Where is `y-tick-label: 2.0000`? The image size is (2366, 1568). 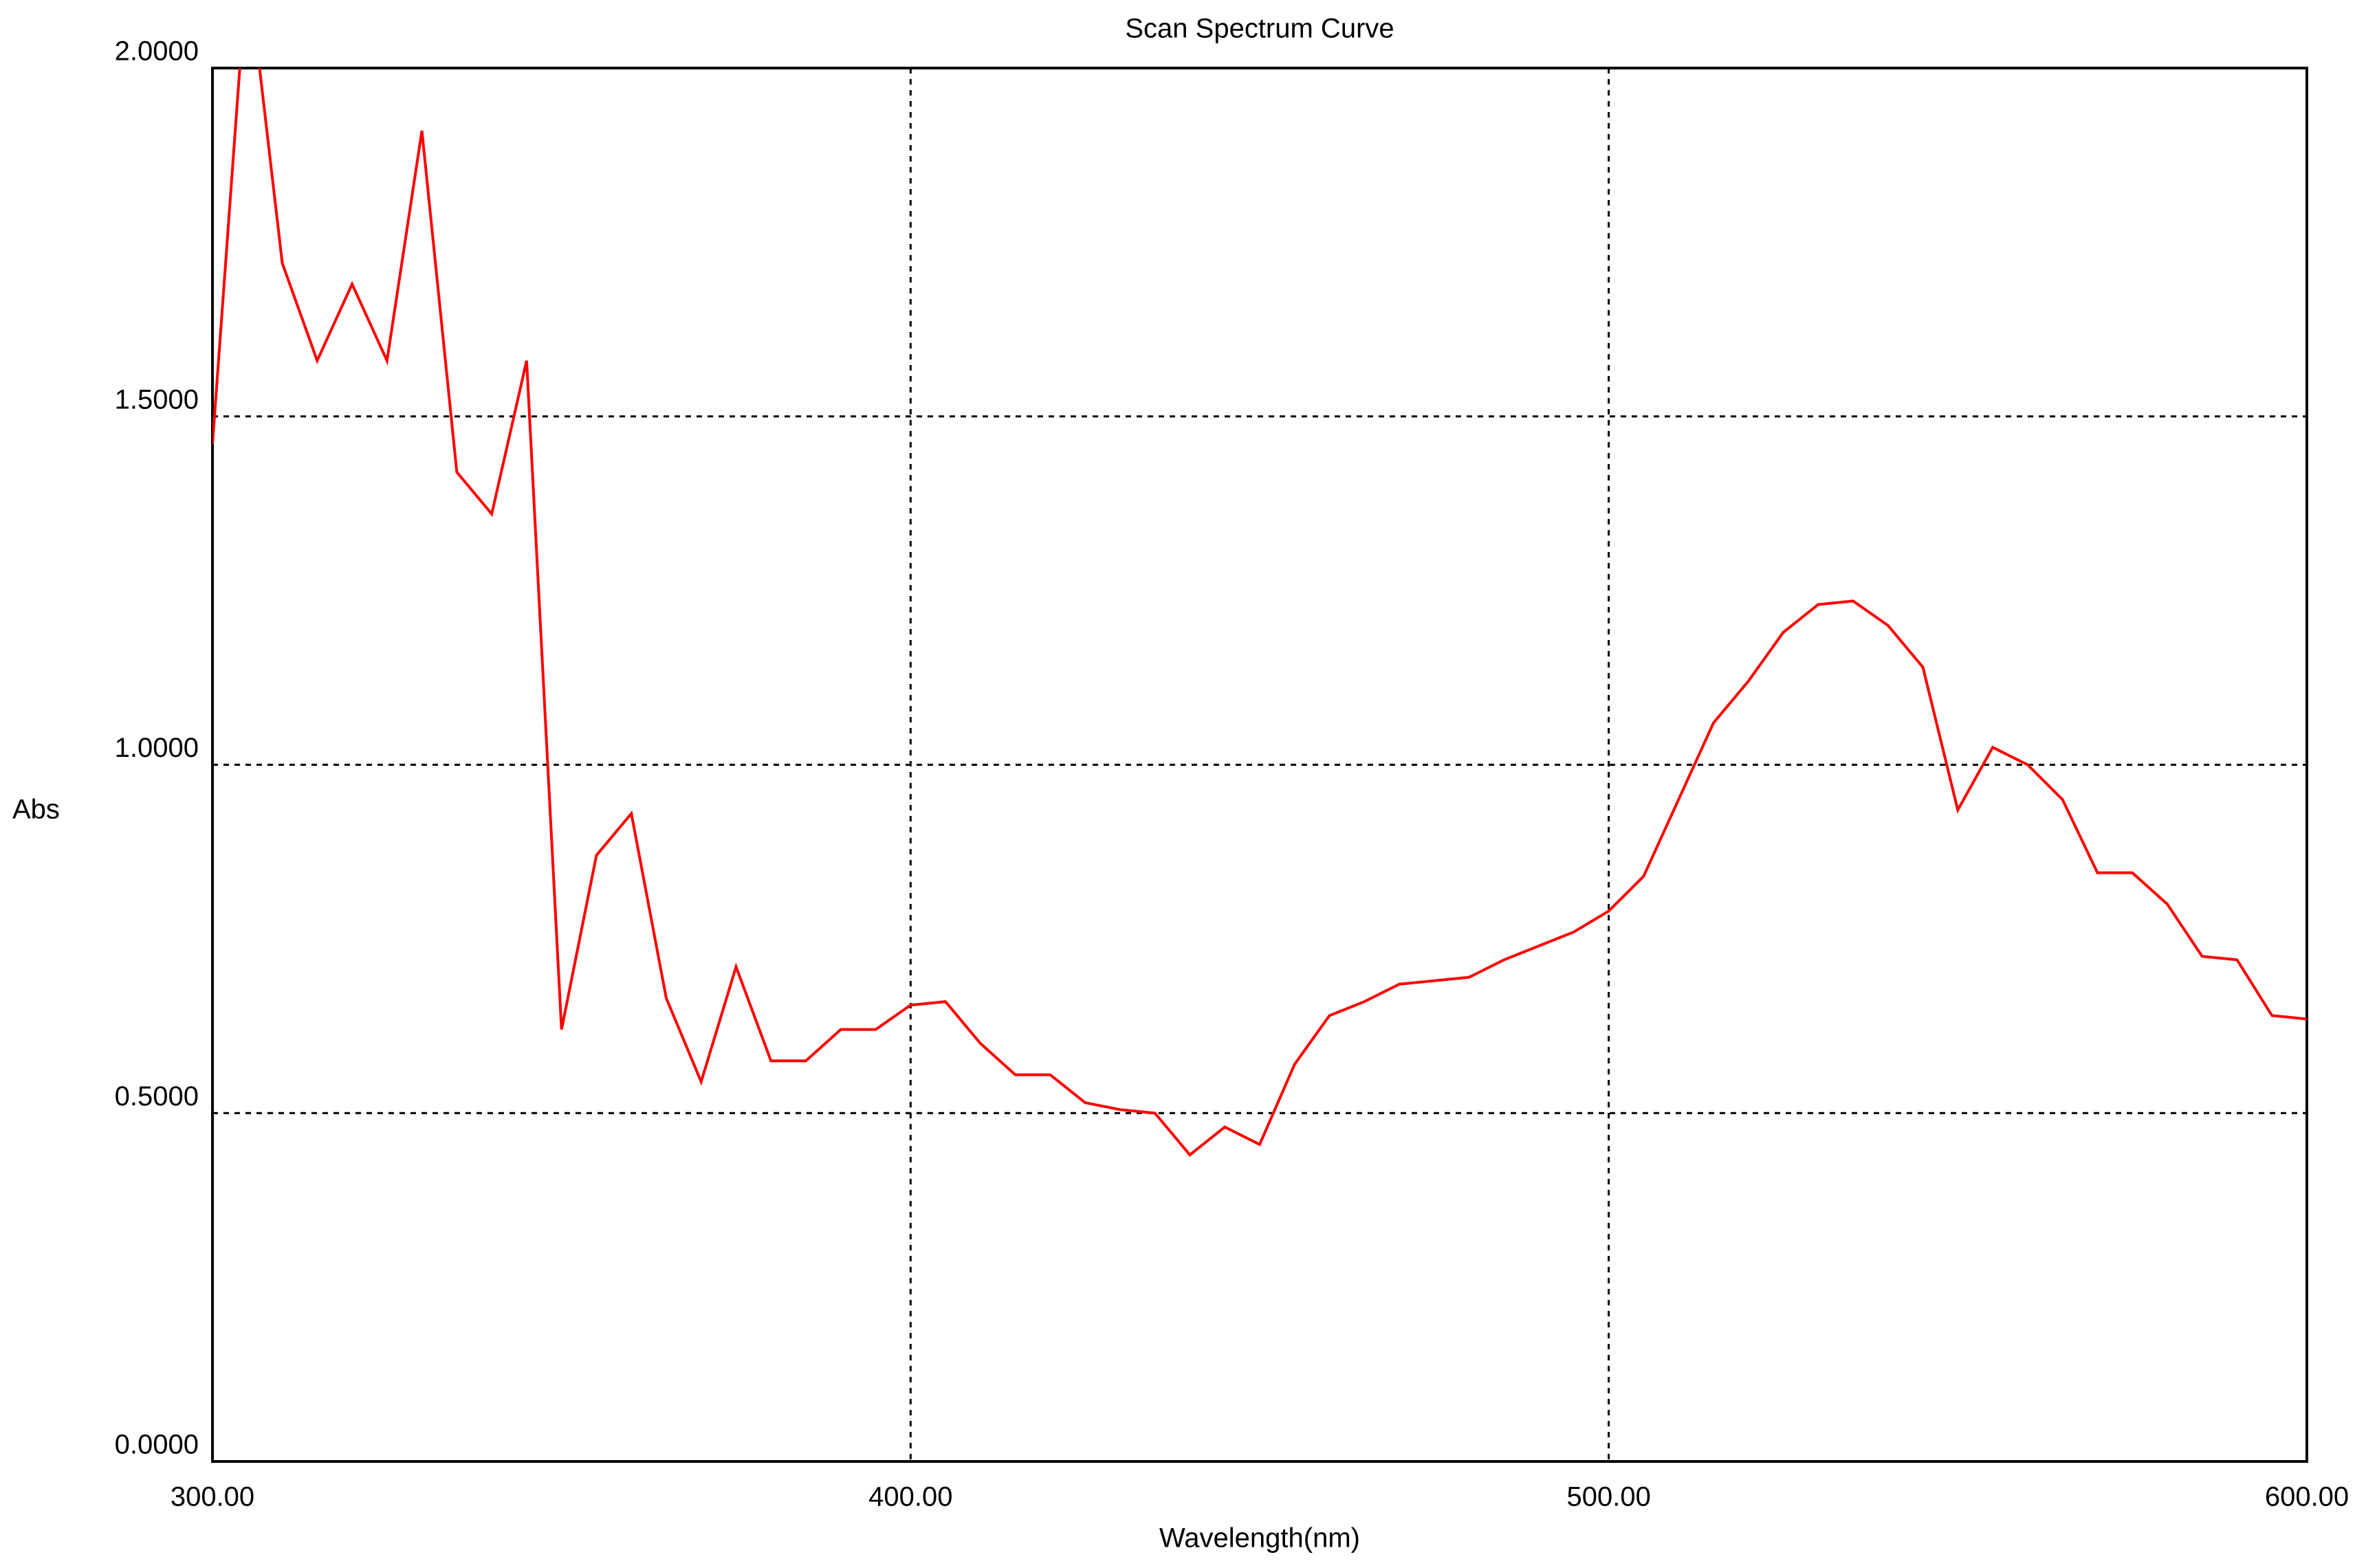 y-tick-label: 2.0000 is located at coordinates (157, 51).